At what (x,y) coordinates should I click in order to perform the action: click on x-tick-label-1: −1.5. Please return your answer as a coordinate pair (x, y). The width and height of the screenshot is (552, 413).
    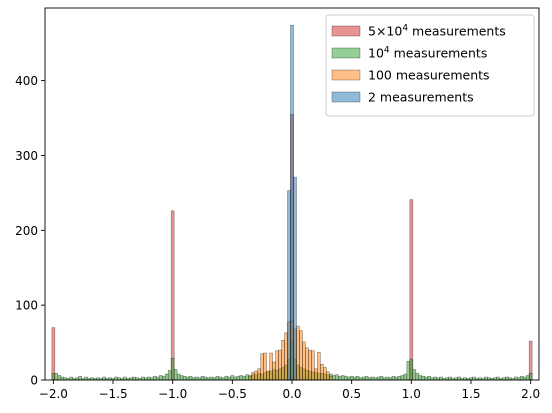
    Looking at the image, I should click on (112, 394).